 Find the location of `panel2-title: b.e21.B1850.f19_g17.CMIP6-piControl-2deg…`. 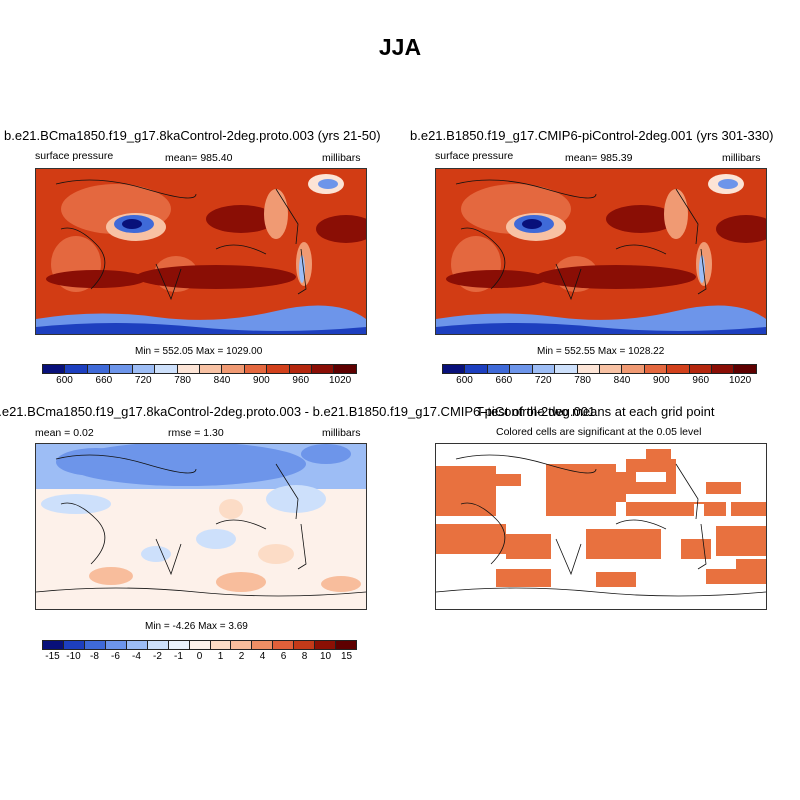

panel2-title: b.e21.B1850.f19_g17.CMIP6-piControl-2deg… is located at coordinates (592, 135).